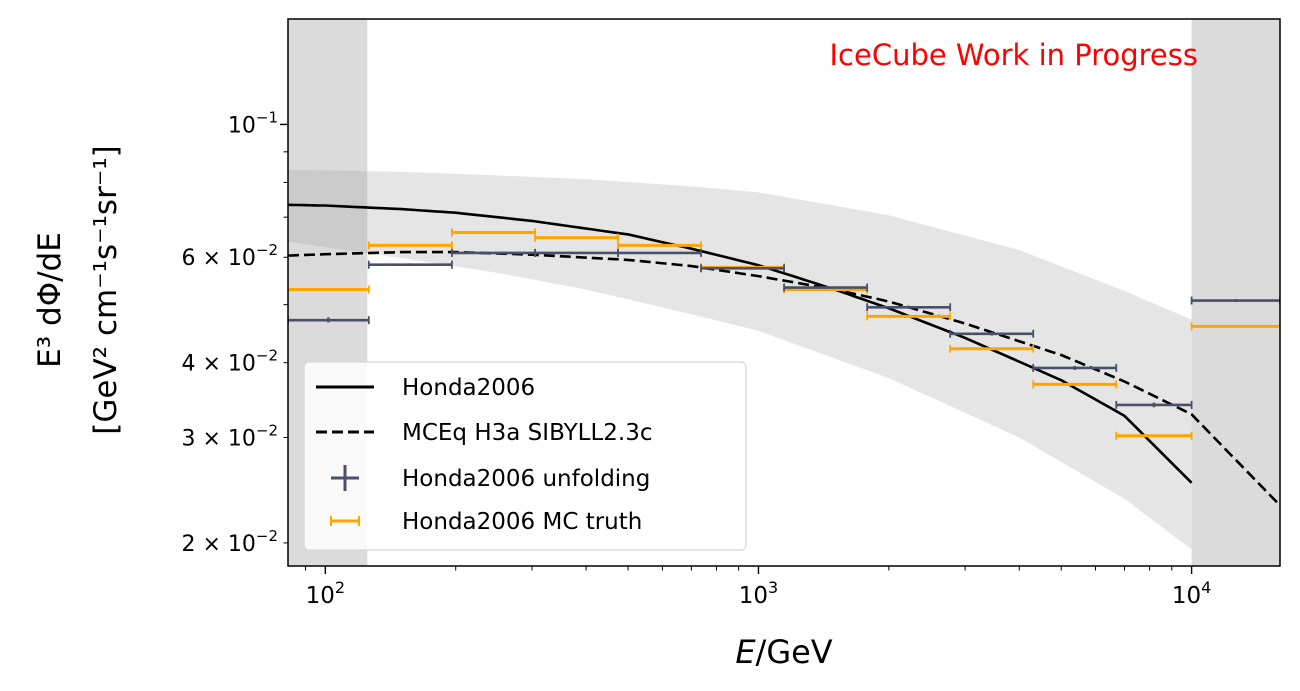 The image size is (1300, 691). I want to click on y-tick-label-2: 4 × 10⁻², so click(229, 362).